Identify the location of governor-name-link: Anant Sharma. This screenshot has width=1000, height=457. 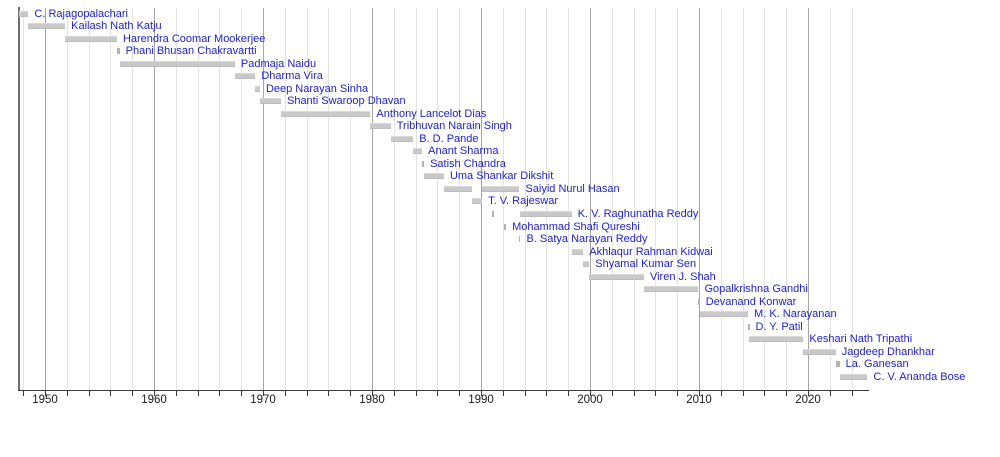
(463, 151).